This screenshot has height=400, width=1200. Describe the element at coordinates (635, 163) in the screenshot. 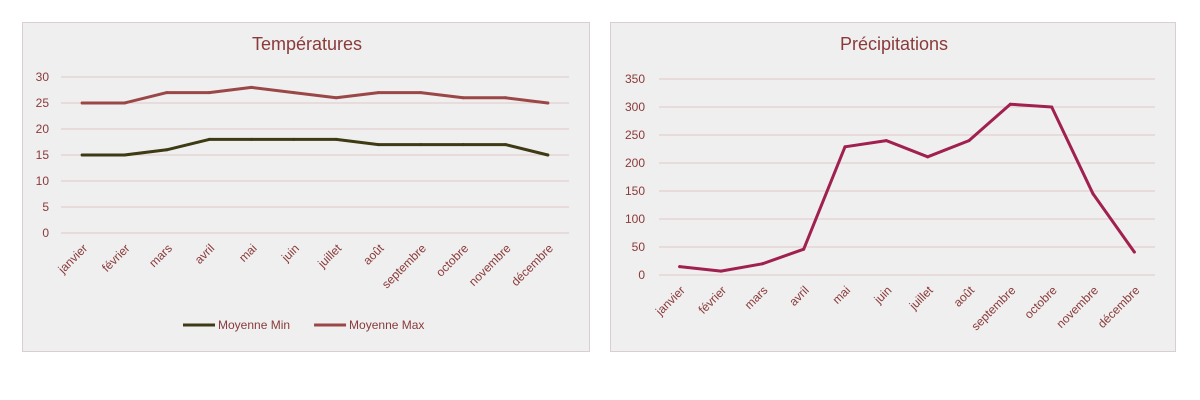

I see `y-tick-label: 200` at that location.